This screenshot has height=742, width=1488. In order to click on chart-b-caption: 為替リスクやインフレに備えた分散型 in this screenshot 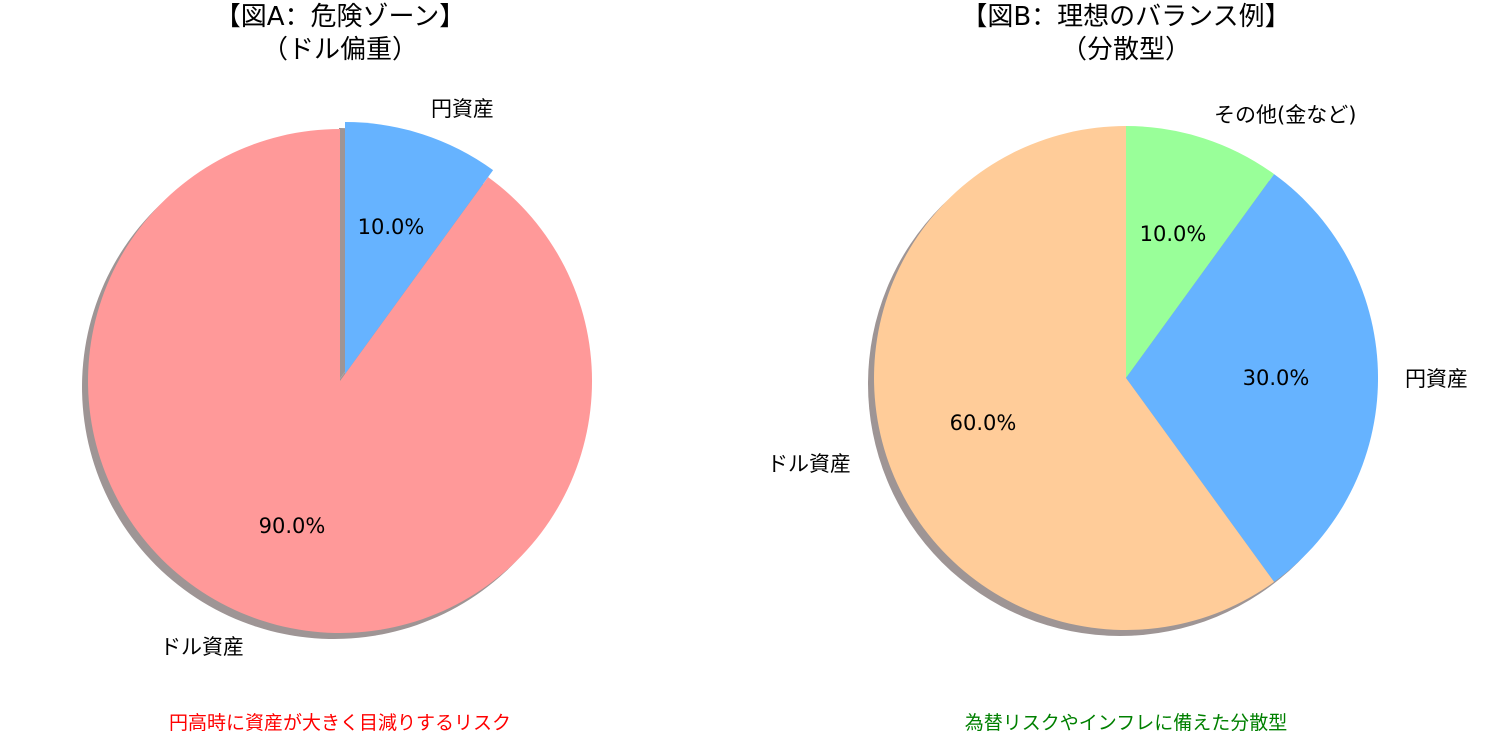, I will do `click(1126, 723)`.